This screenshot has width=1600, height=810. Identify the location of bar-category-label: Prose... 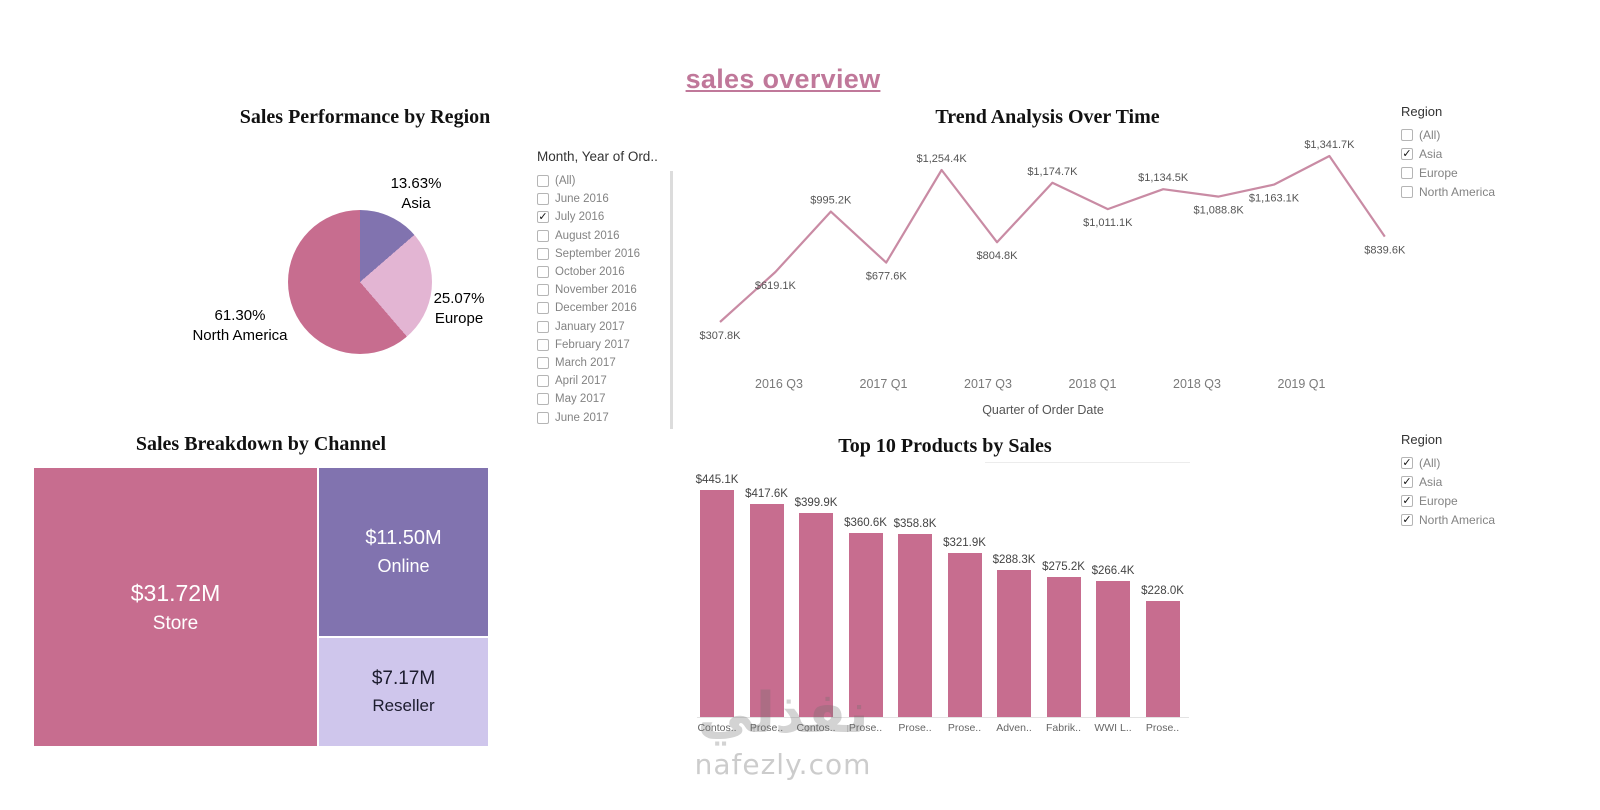
(1162, 728).